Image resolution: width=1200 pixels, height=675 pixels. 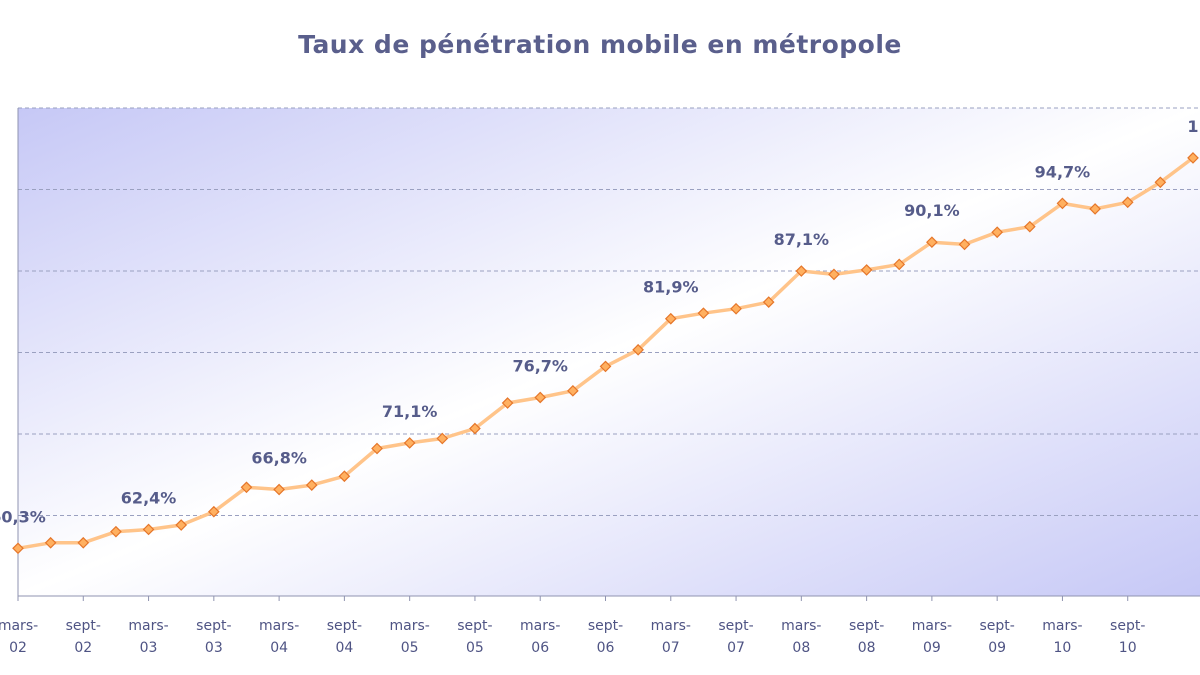 I want to click on chart-title: Taux de pénétration mobile en métropole, so click(x=600, y=44).